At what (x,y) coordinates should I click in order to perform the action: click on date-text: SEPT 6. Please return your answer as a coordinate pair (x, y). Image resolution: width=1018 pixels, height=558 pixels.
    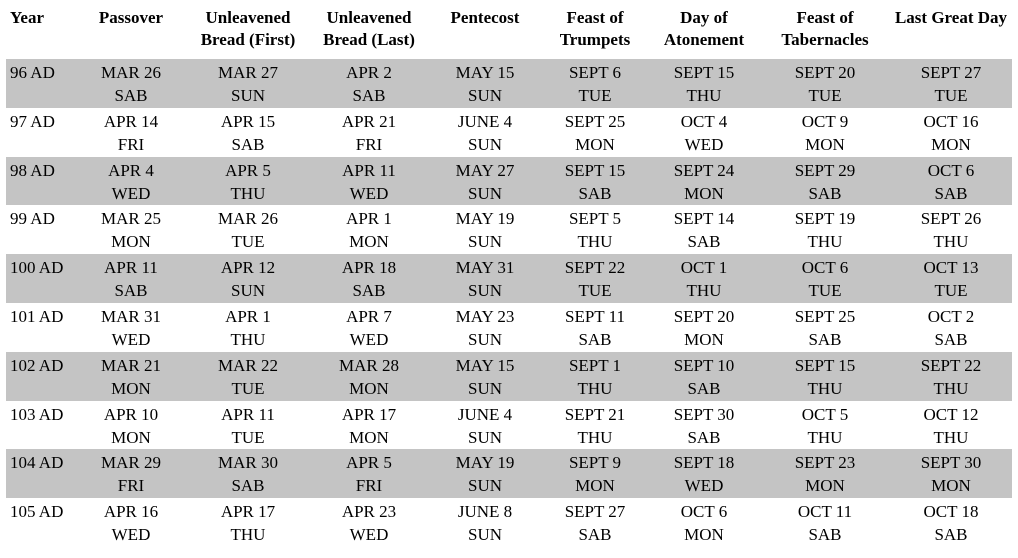
    Looking at the image, I should click on (595, 72).